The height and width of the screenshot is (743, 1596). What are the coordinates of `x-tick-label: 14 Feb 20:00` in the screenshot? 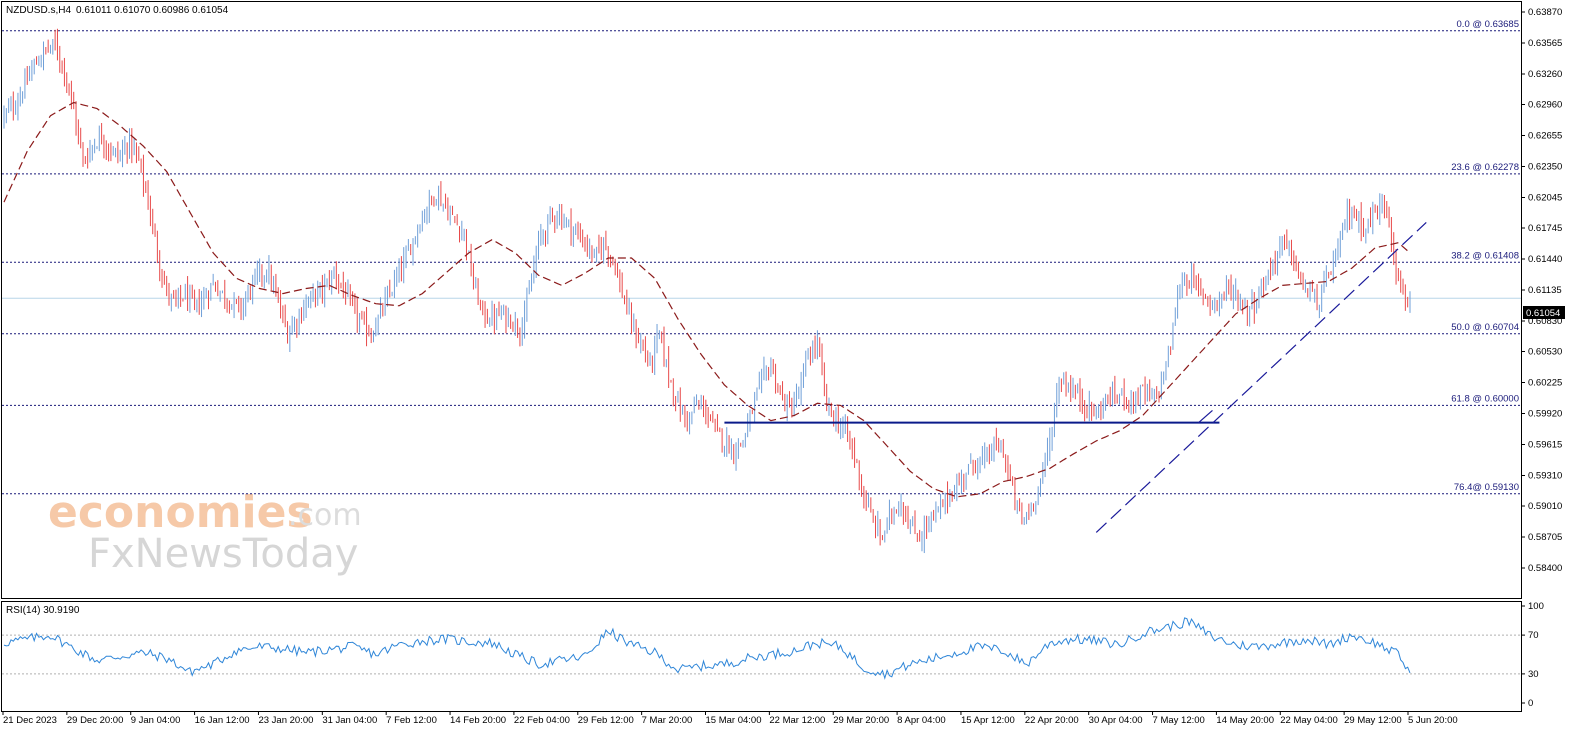 It's located at (478, 720).